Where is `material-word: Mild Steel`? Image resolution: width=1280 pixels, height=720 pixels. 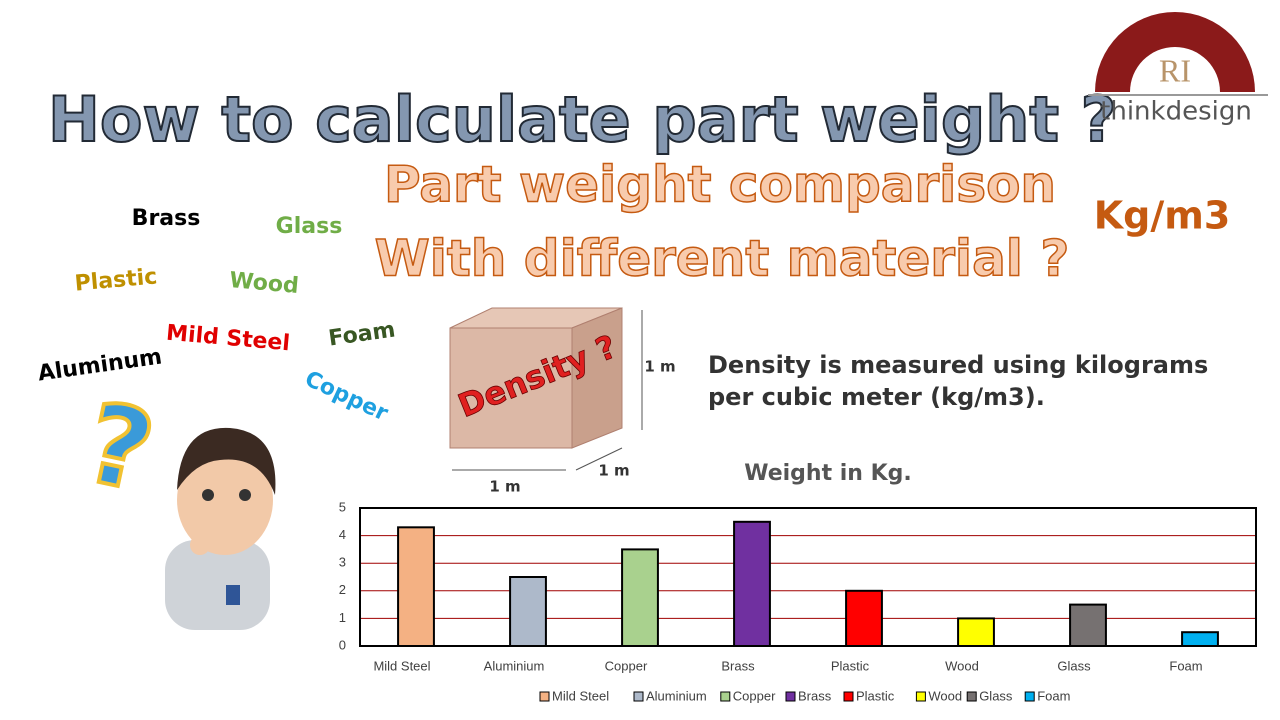 material-word: Mild Steel is located at coordinates (228, 339).